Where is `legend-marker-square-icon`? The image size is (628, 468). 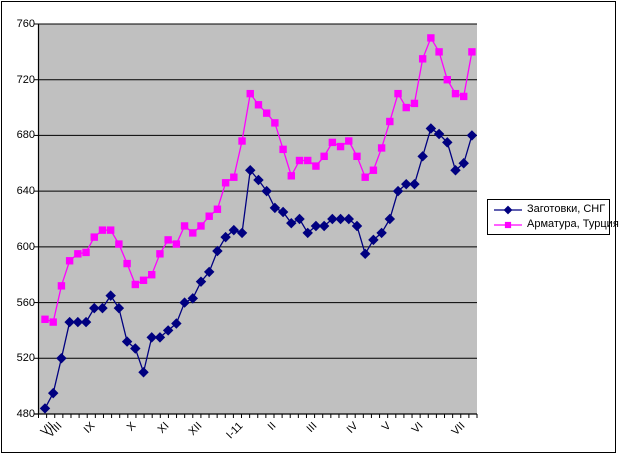
legend-marker-square-icon is located at coordinates (508, 224).